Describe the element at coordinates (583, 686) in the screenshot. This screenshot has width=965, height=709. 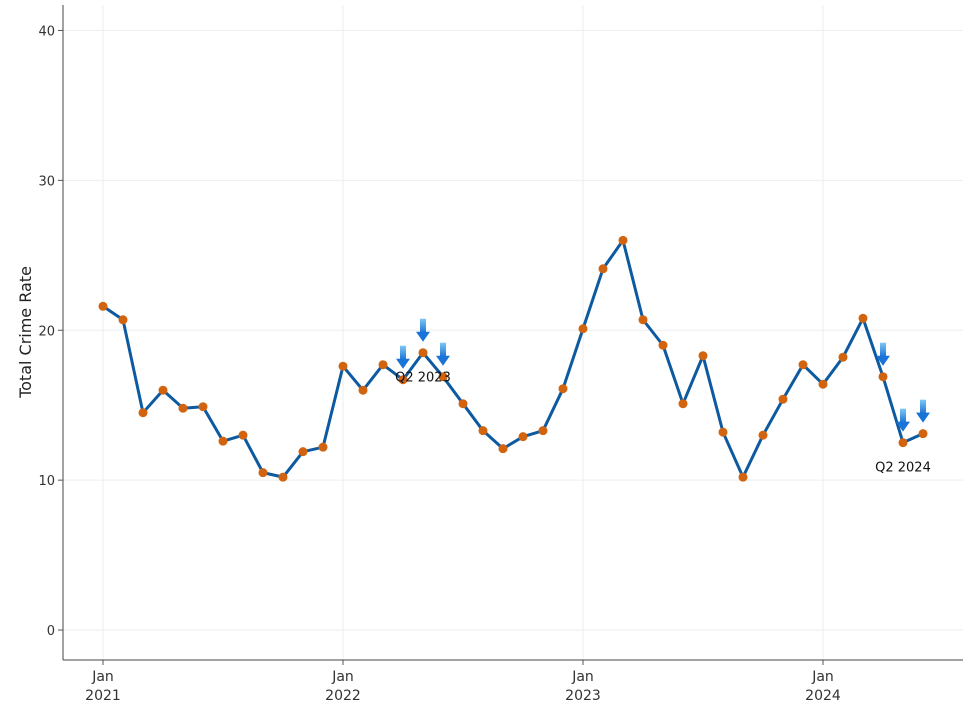
I see `x-tick-label: Jan 2023` at that location.